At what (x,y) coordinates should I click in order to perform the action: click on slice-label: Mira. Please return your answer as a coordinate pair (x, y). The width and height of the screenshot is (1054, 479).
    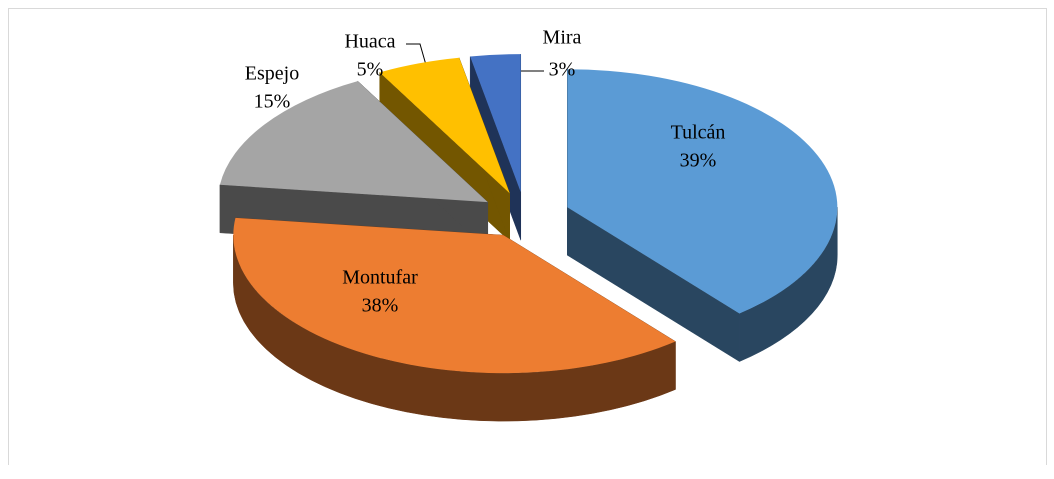
    Looking at the image, I should click on (562, 38).